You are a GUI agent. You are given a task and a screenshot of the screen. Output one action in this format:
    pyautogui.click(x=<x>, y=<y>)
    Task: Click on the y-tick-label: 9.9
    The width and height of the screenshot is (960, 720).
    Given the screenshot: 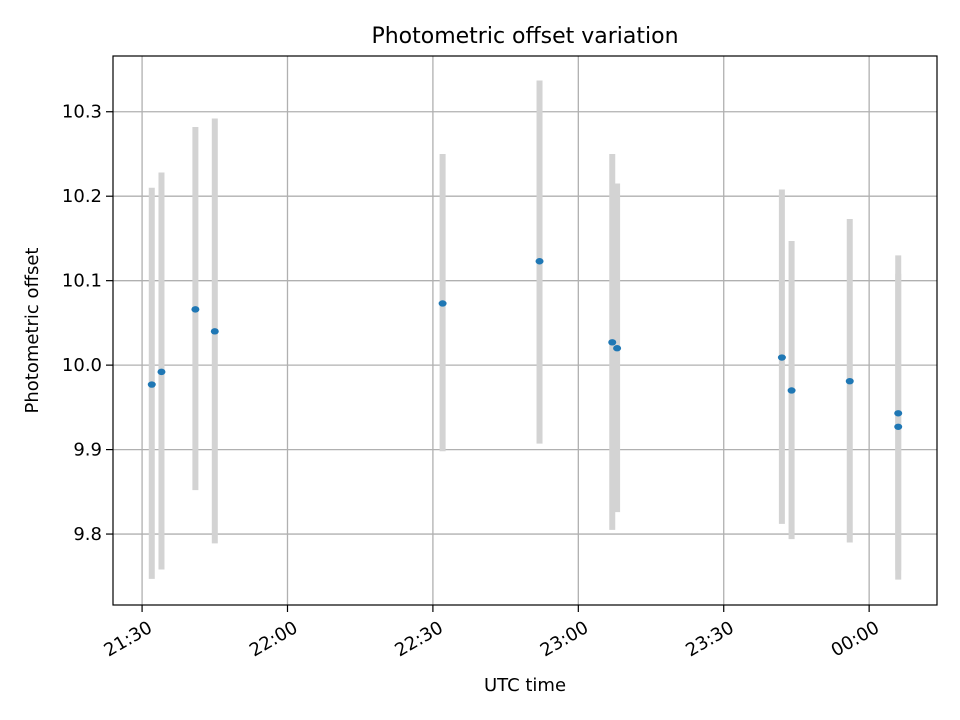 What is the action you would take?
    pyautogui.click(x=87, y=450)
    